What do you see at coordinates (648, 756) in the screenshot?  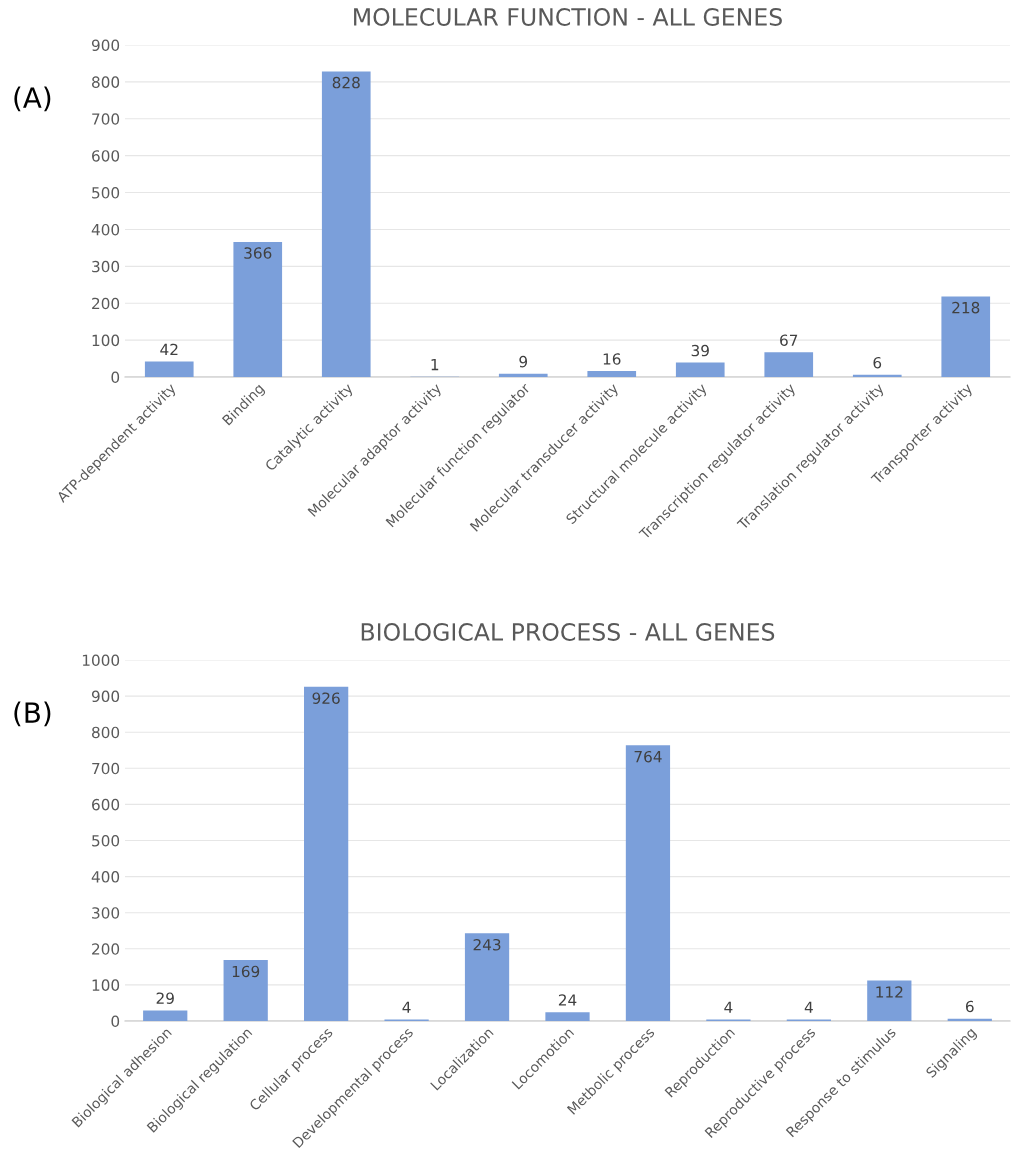 I see `data-label: 764` at bounding box center [648, 756].